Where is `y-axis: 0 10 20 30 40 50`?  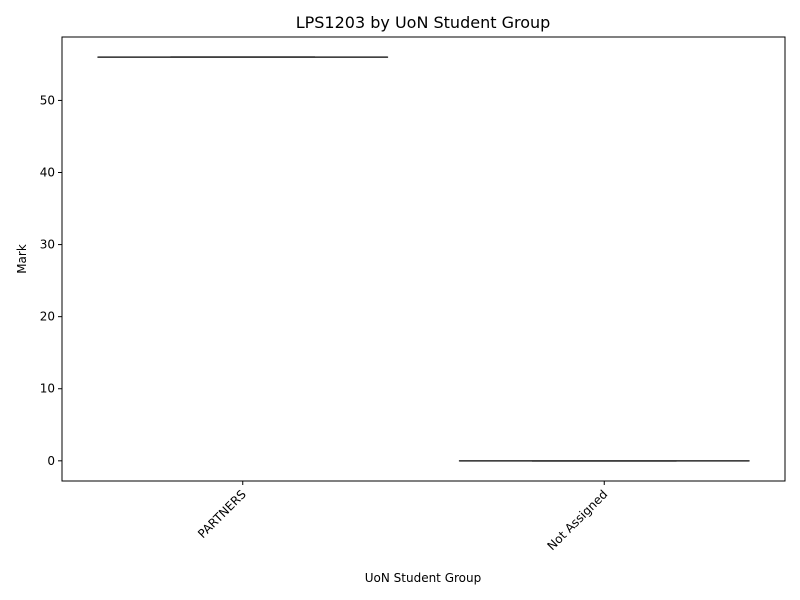 y-axis: 0 10 20 30 40 50 is located at coordinates (51, 280).